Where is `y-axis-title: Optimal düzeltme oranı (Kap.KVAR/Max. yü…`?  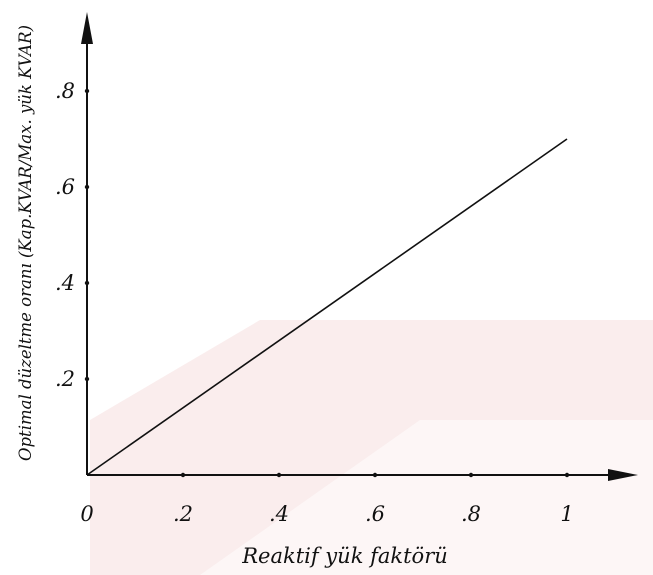
y-axis-title: Optimal düzeltme oranı (Kap.KVAR/Max. yü… is located at coordinates (25, 243).